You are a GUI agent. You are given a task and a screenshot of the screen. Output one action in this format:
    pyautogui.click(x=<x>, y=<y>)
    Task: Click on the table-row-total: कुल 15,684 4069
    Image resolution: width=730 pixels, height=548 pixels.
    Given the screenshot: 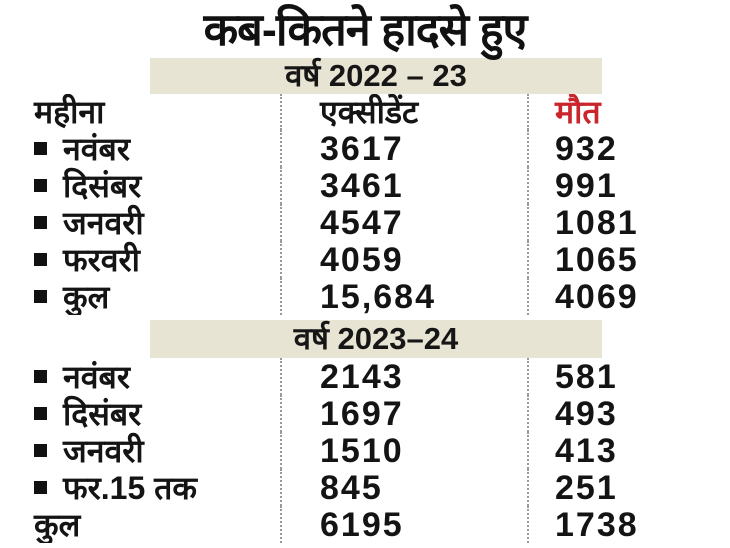 What is the action you would take?
    pyautogui.click(x=365, y=296)
    